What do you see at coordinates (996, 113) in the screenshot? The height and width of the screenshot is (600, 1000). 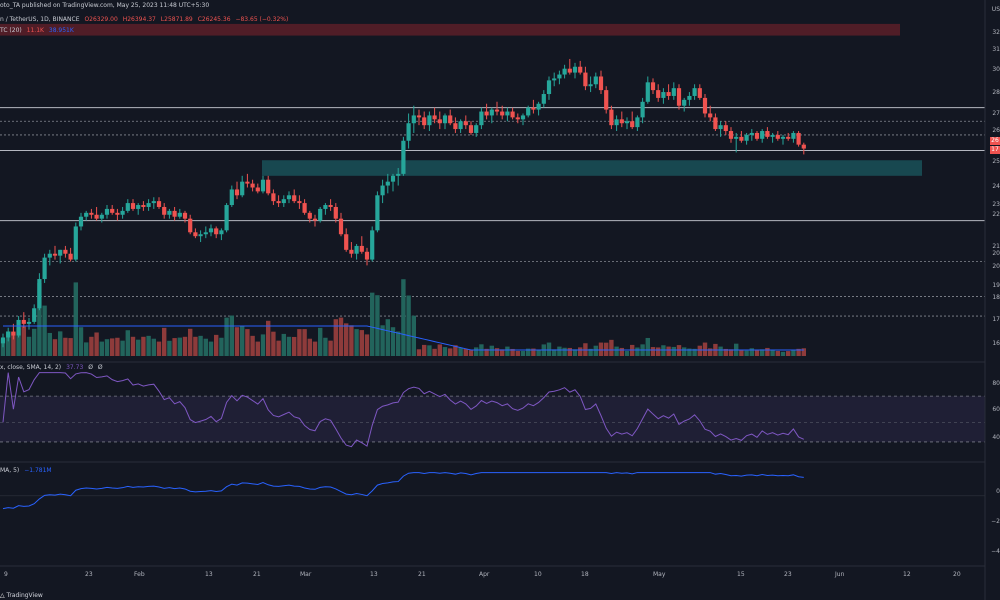 I see `price-axis-label: 27` at bounding box center [996, 113].